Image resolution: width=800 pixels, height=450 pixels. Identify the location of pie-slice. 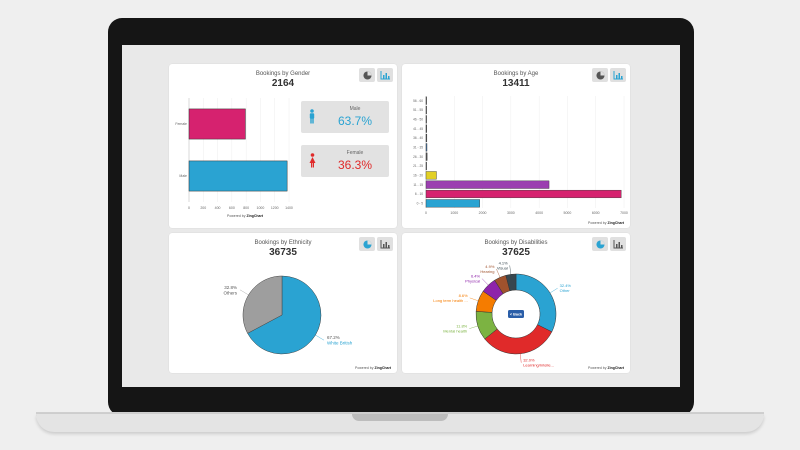
(284, 315).